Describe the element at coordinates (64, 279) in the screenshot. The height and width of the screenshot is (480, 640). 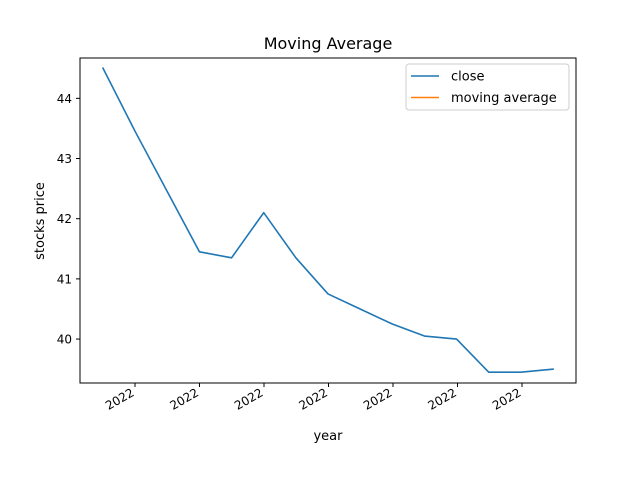
I see `y-tick-label: 41` at that location.